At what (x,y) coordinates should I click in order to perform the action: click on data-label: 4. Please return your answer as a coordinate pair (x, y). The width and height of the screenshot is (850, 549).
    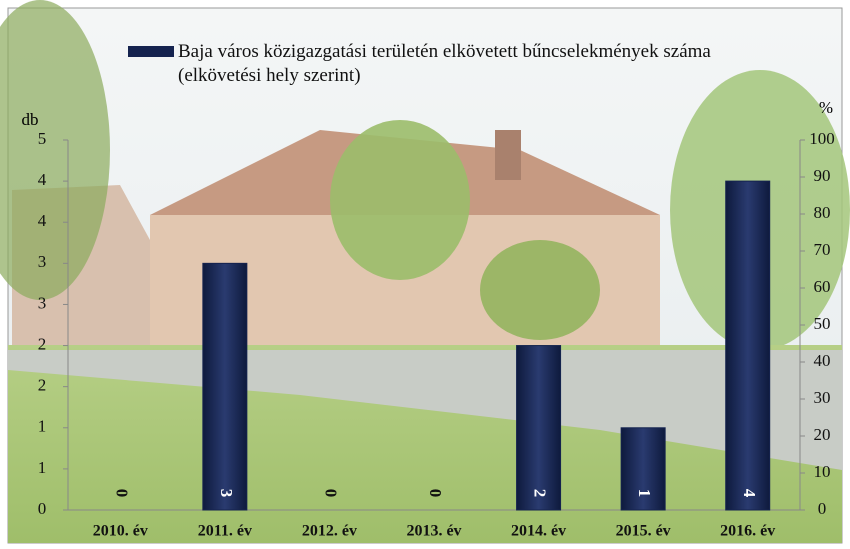
    Looking at the image, I should click on (749, 493).